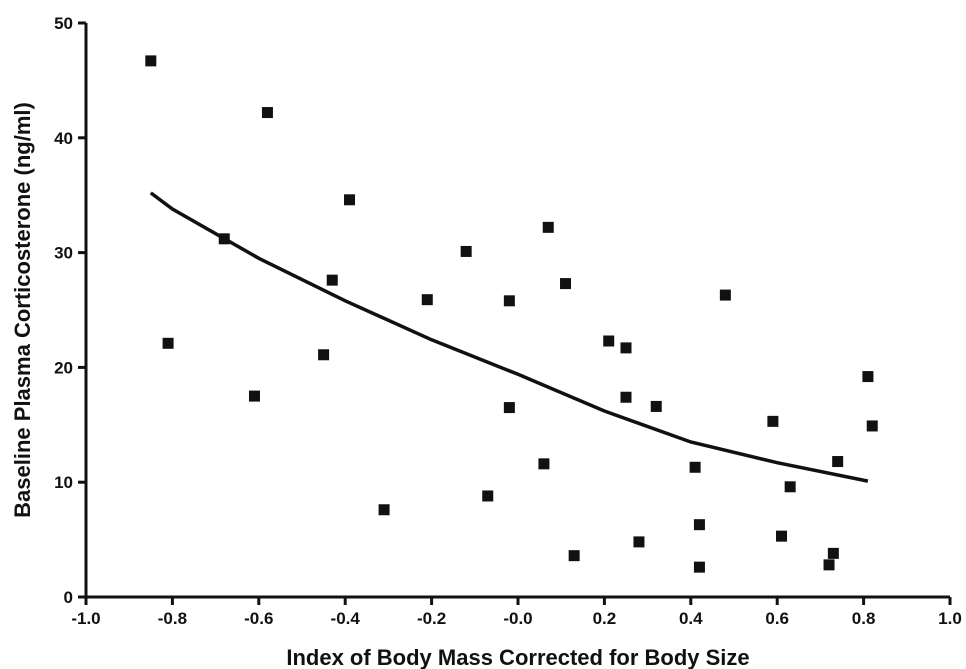 This screenshot has width=966, height=669. I want to click on x-tick-label: -1.0, so click(85, 618).